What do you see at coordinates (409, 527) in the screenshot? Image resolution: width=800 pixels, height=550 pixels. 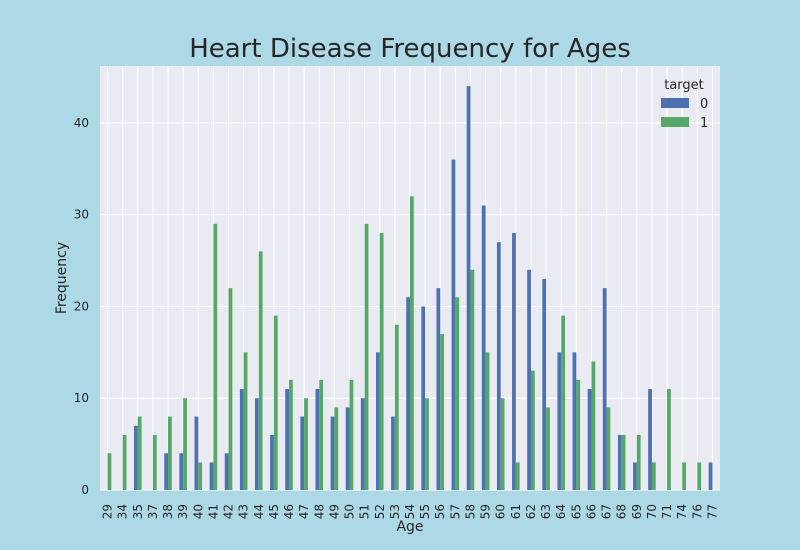 I see `x-axis-label: Age` at bounding box center [409, 527].